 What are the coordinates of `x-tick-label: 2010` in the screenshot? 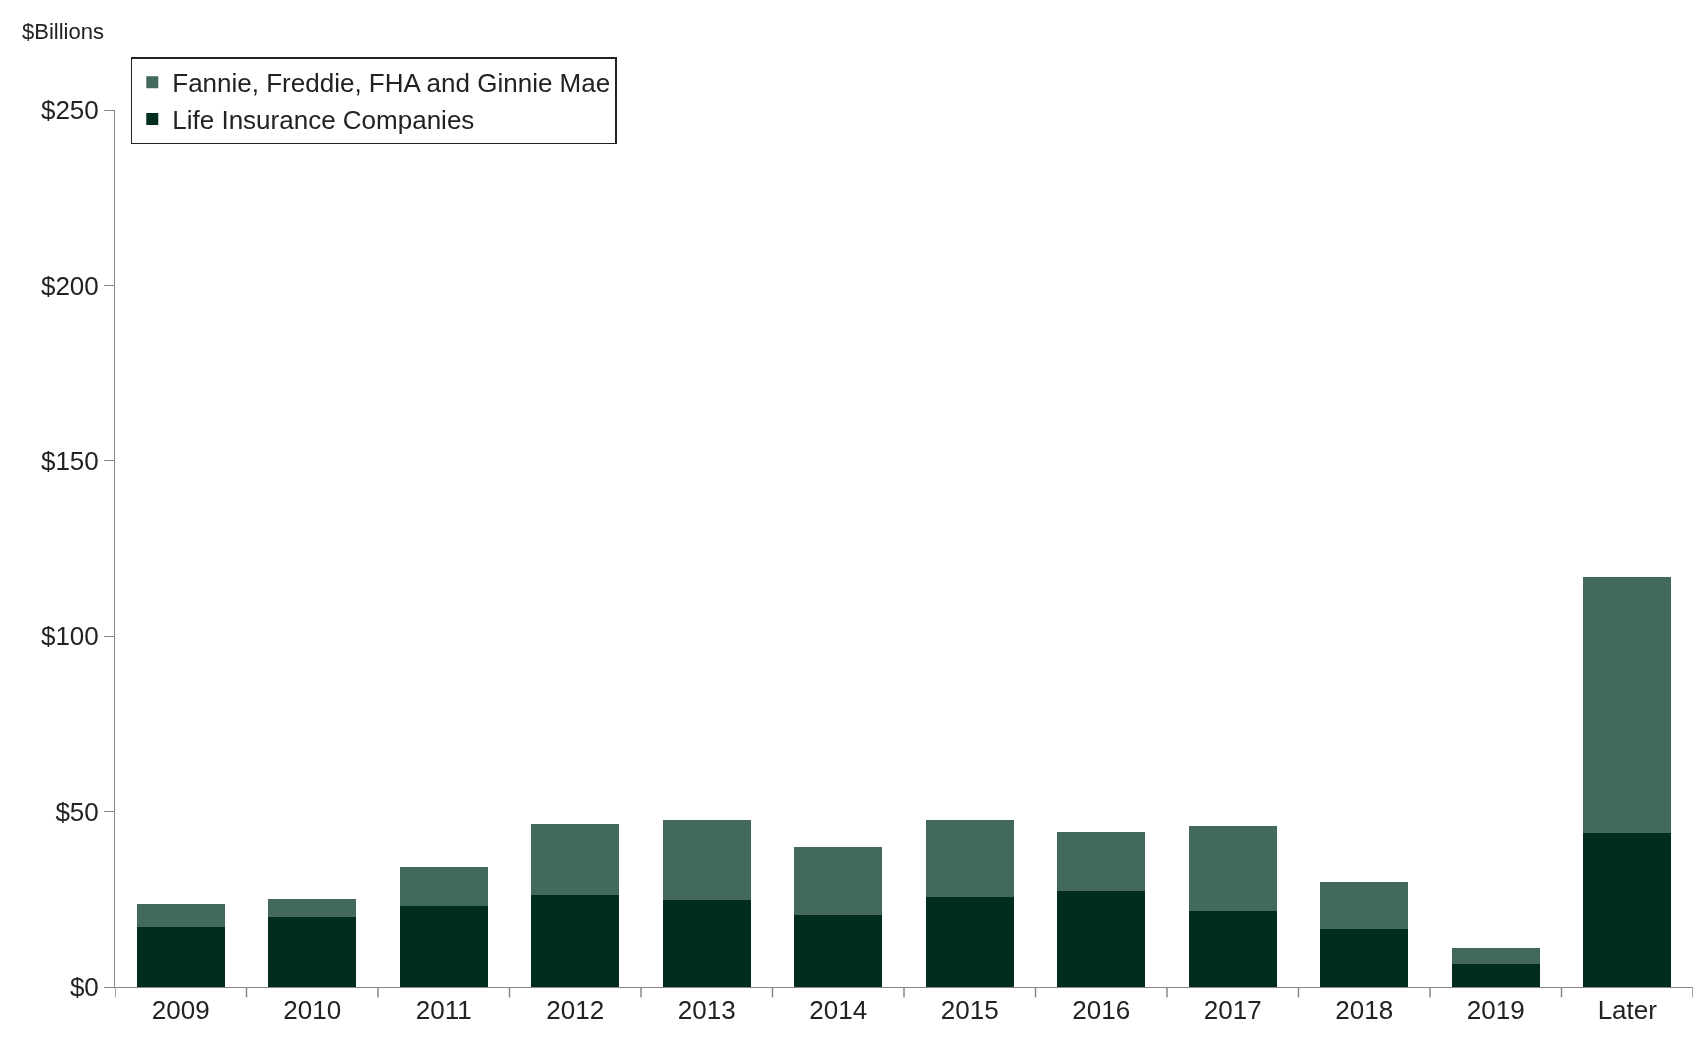 It's located at (312, 1010).